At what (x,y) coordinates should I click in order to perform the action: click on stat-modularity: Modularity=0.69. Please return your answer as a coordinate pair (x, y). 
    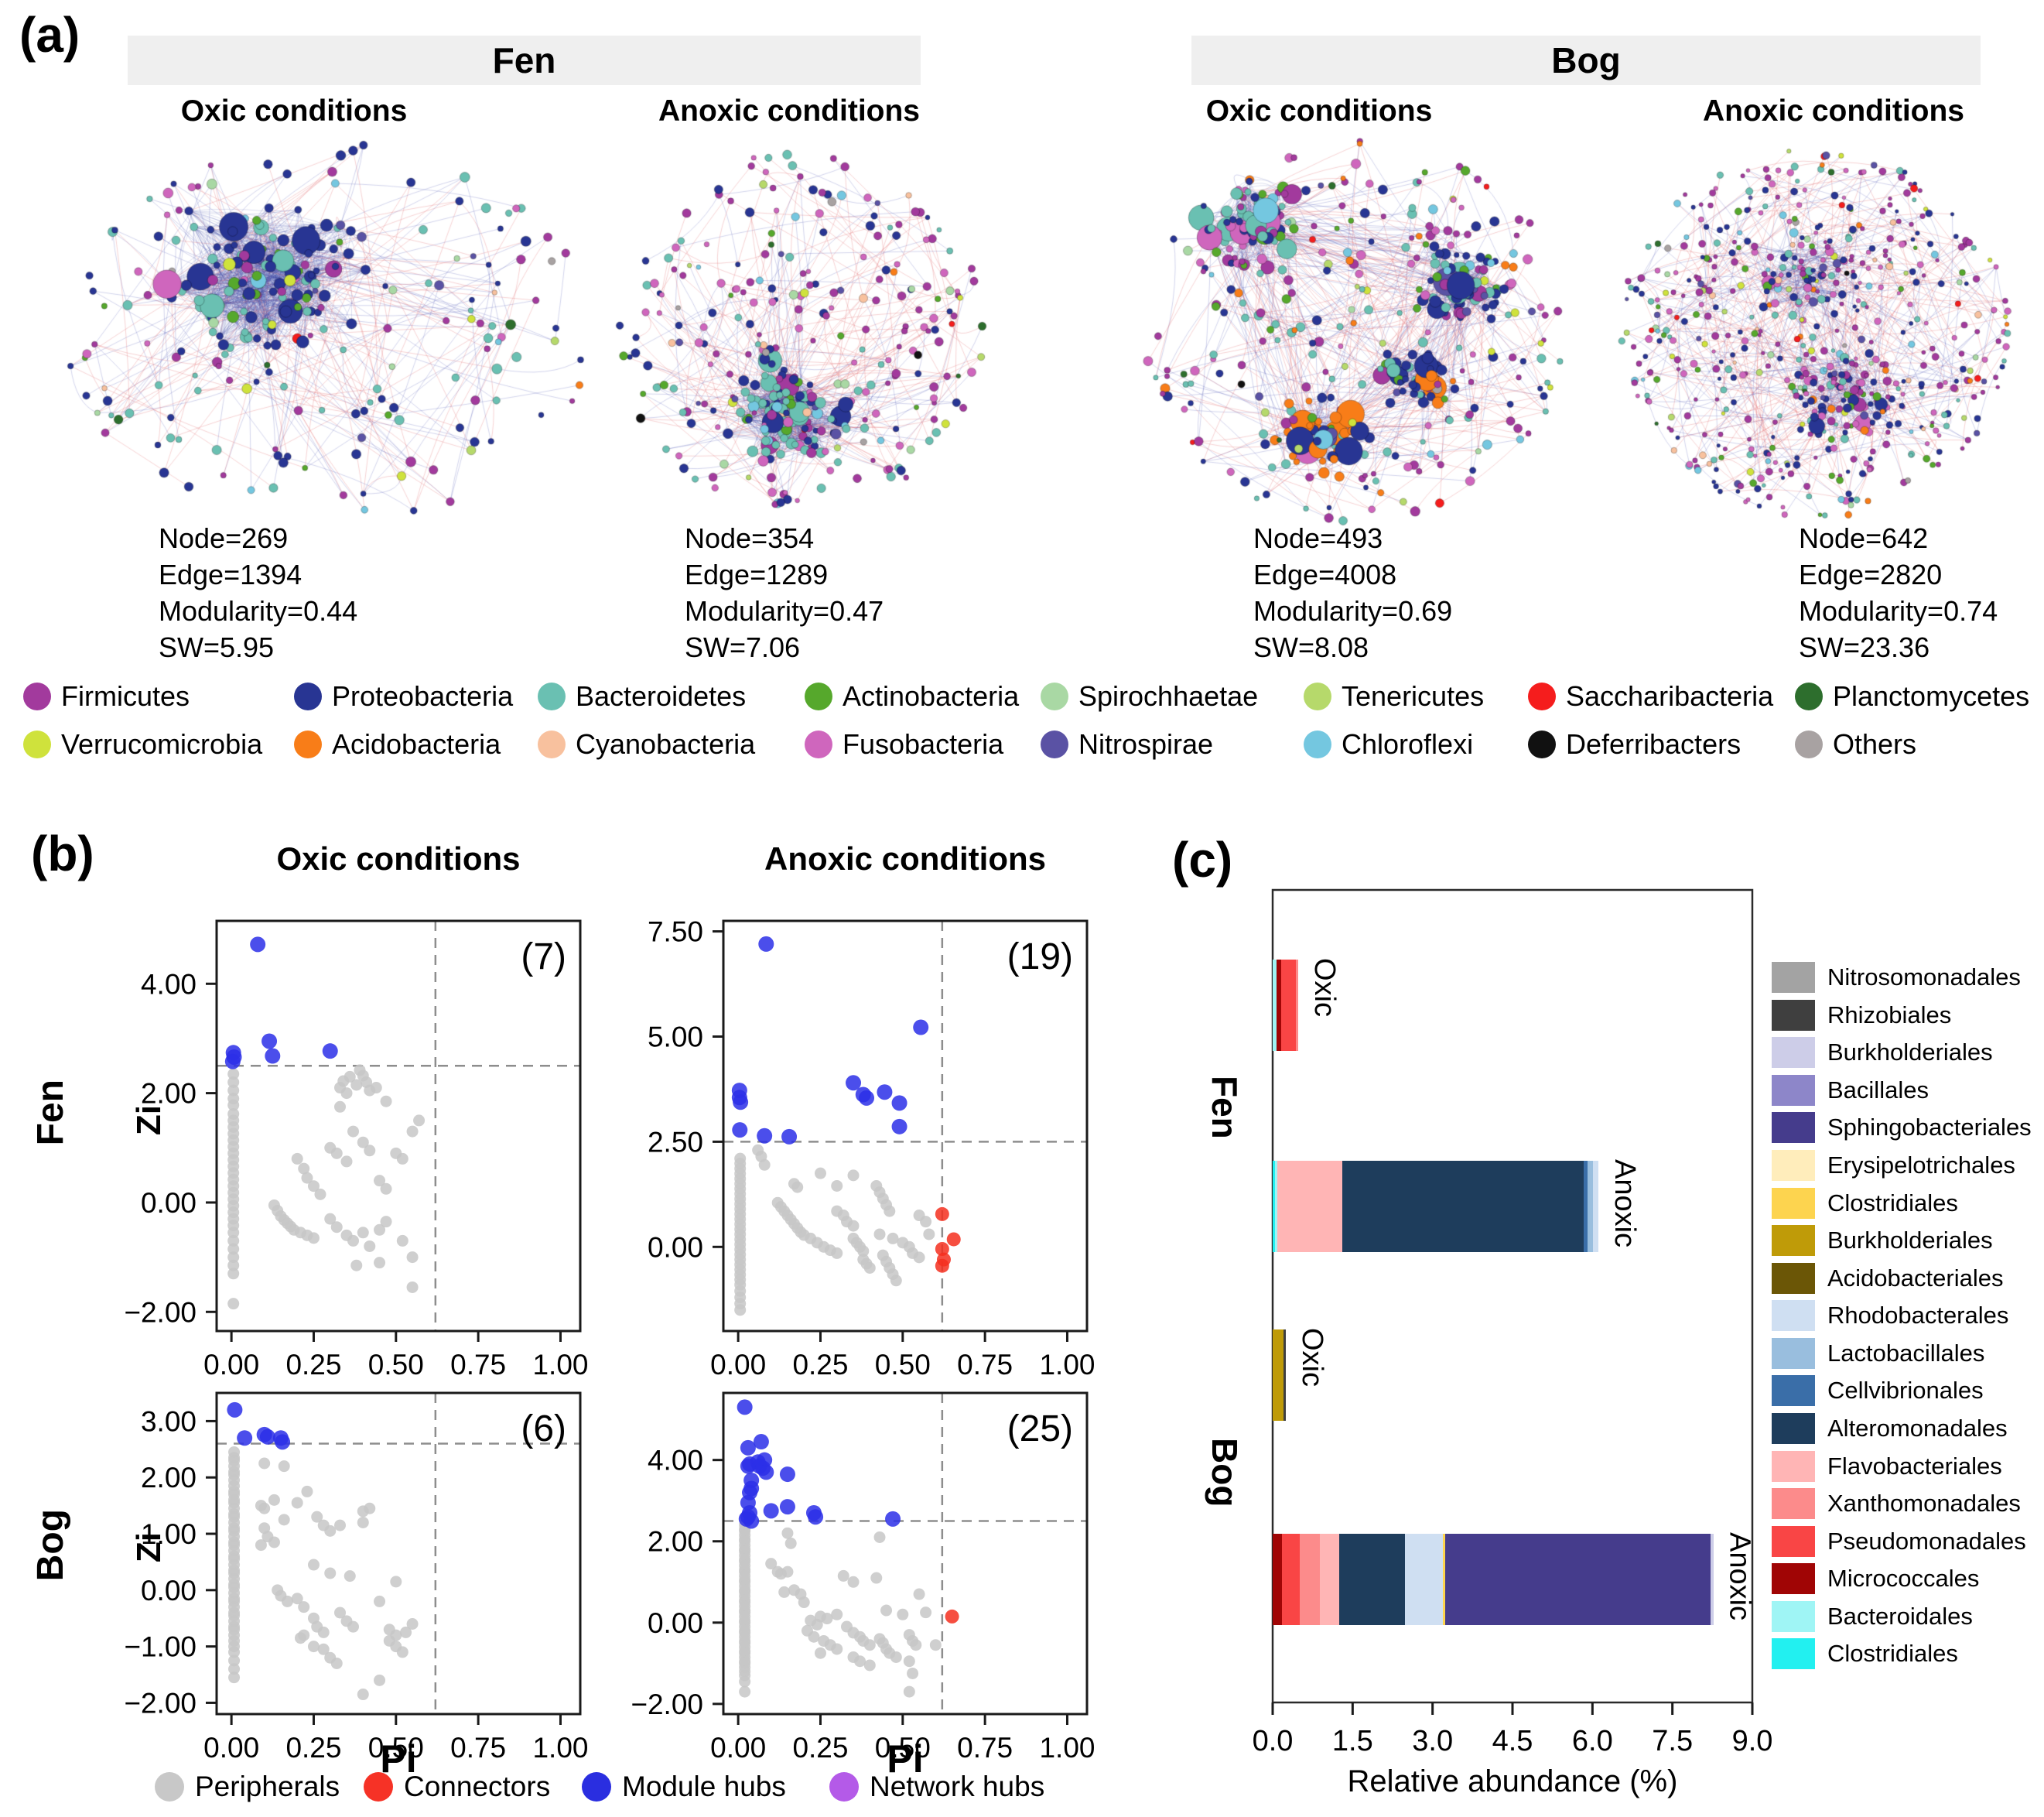
    Looking at the image, I should click on (1353, 611).